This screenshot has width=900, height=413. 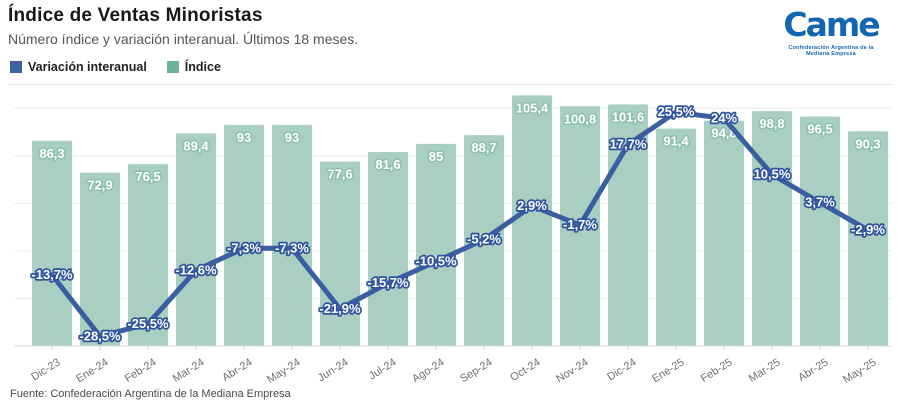 What do you see at coordinates (621, 369) in the screenshot?
I see `x-axis-label: Dic-24` at bounding box center [621, 369].